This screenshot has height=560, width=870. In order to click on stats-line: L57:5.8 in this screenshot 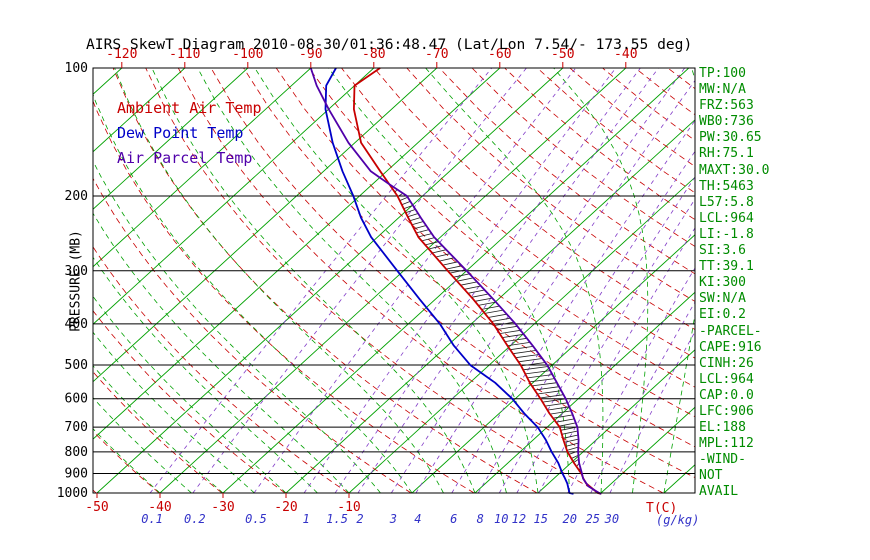, I will do `click(726, 202)`.